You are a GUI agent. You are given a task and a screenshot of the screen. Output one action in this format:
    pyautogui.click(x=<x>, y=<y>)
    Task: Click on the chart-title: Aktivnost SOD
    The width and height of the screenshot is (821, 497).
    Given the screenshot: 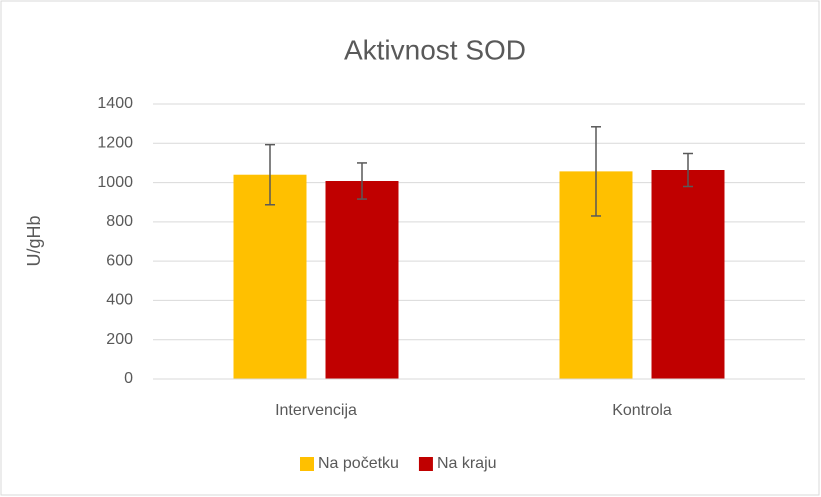 What is the action you would take?
    pyautogui.click(x=435, y=49)
    